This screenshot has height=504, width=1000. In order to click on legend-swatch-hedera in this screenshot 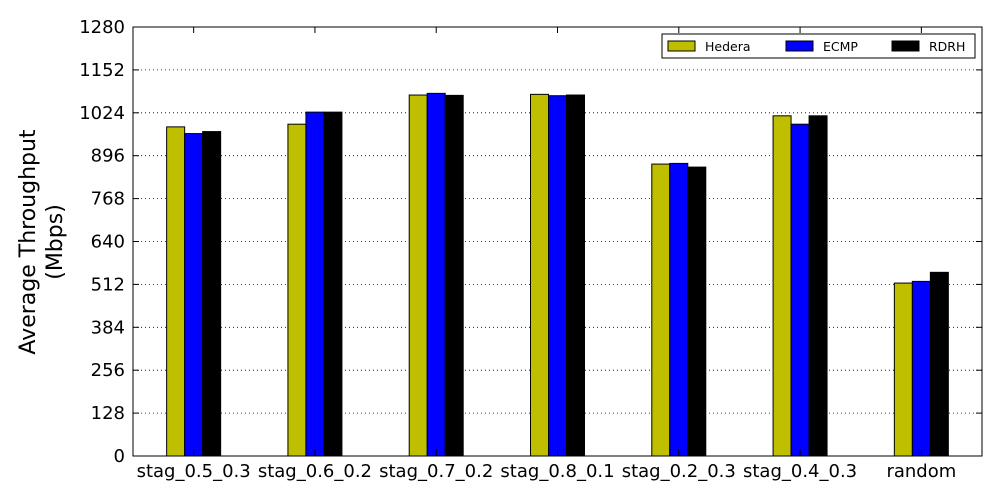, I will do `click(681, 46)`.